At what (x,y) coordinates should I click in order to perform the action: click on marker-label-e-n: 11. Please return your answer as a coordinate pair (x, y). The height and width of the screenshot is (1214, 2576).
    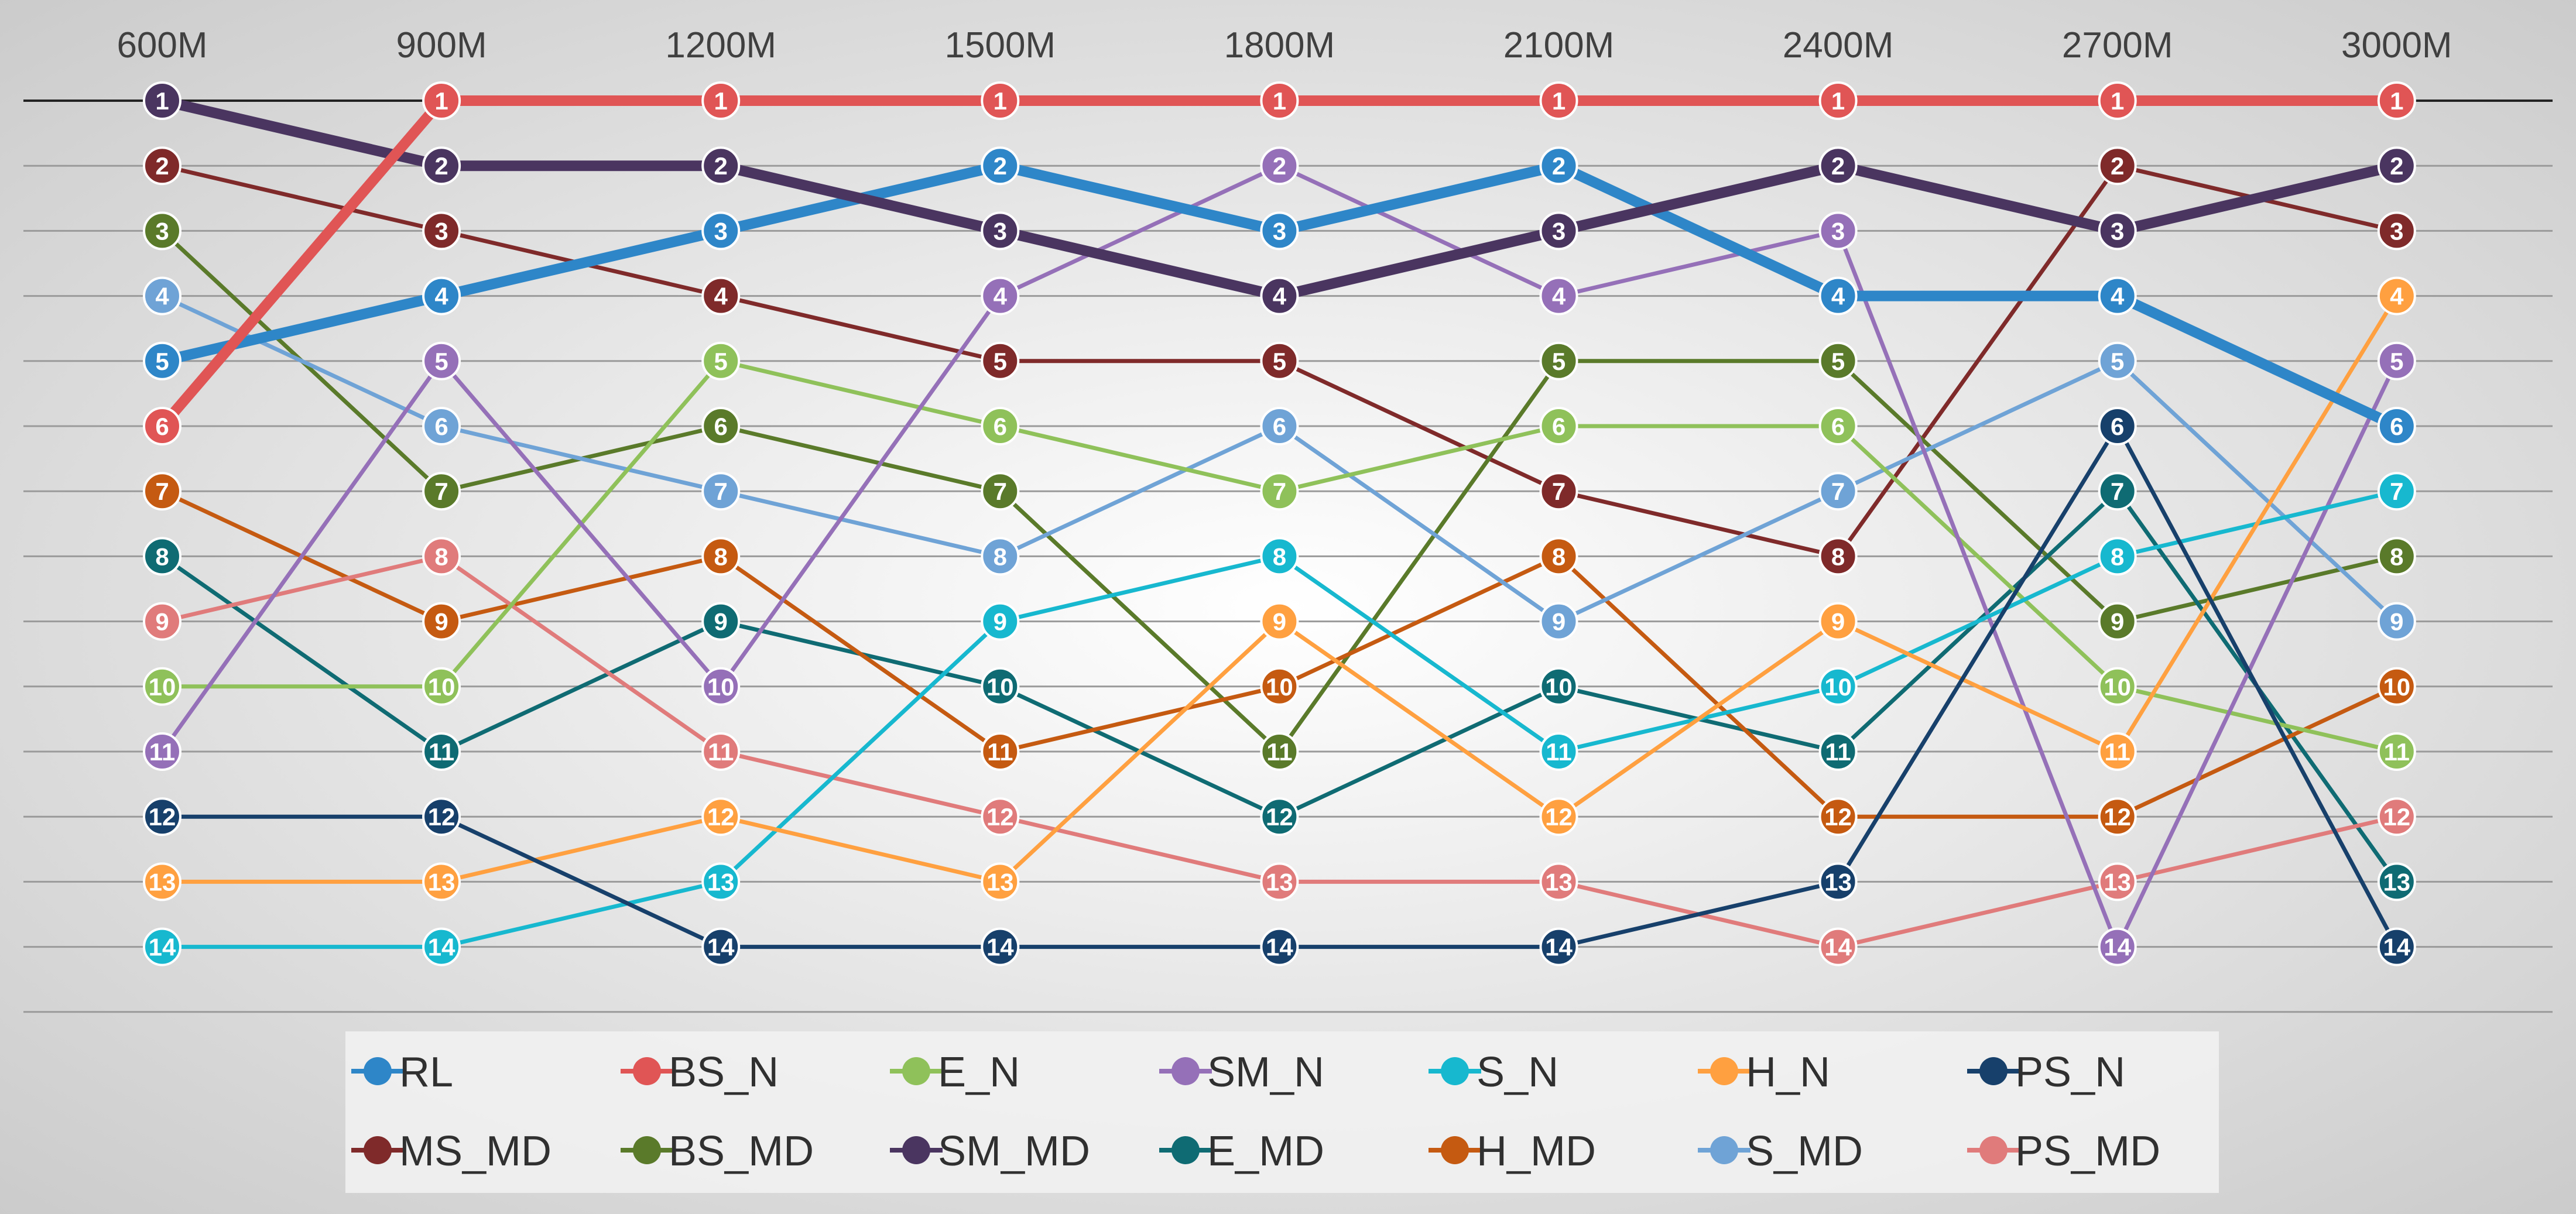
    Looking at the image, I should click on (2397, 752).